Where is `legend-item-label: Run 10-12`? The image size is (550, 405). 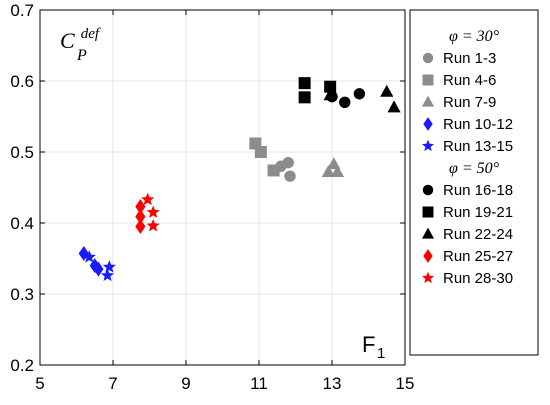
legend-item-label: Run 10-12 is located at coordinates (478, 124).